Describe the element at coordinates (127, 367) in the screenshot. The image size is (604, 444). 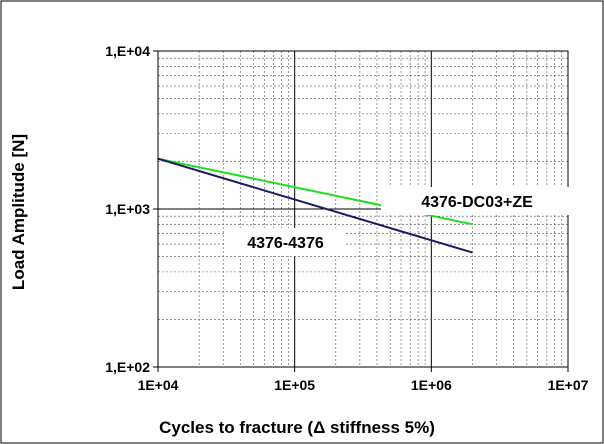
I see `y-tick-label: 1,E+02` at that location.